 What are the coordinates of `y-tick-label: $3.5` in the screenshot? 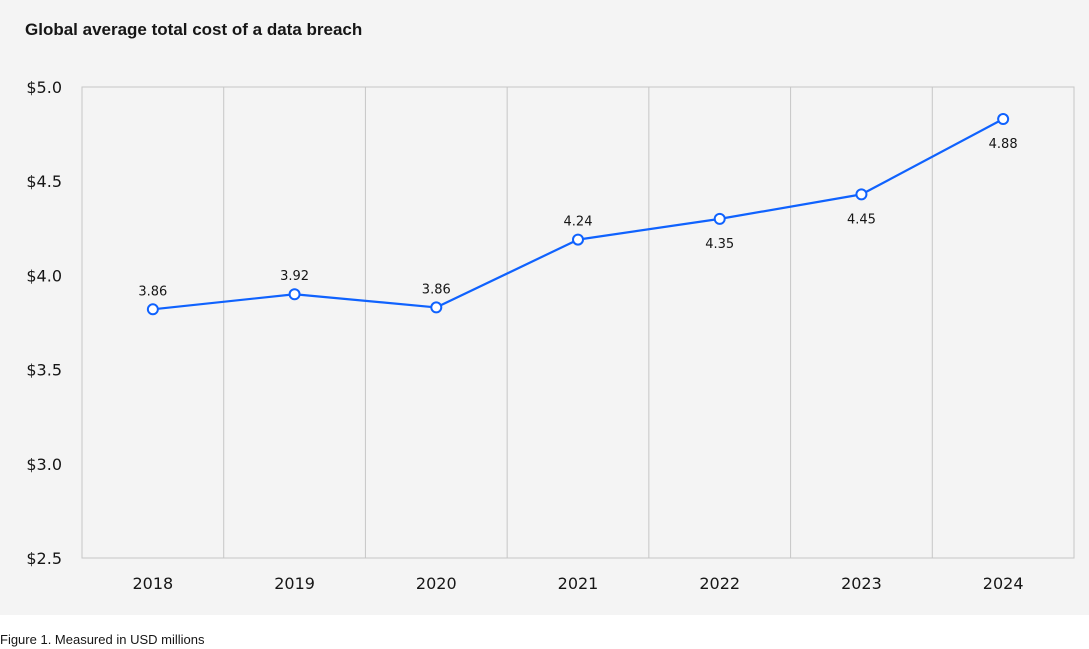 It's located at (44, 370).